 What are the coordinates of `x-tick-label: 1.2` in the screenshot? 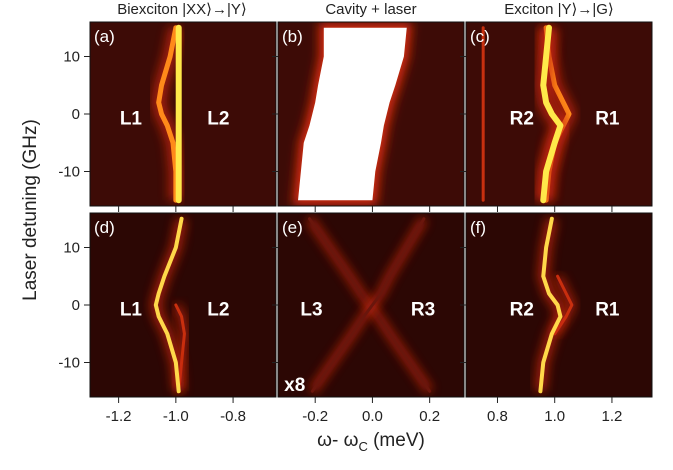 It's located at (612, 416).